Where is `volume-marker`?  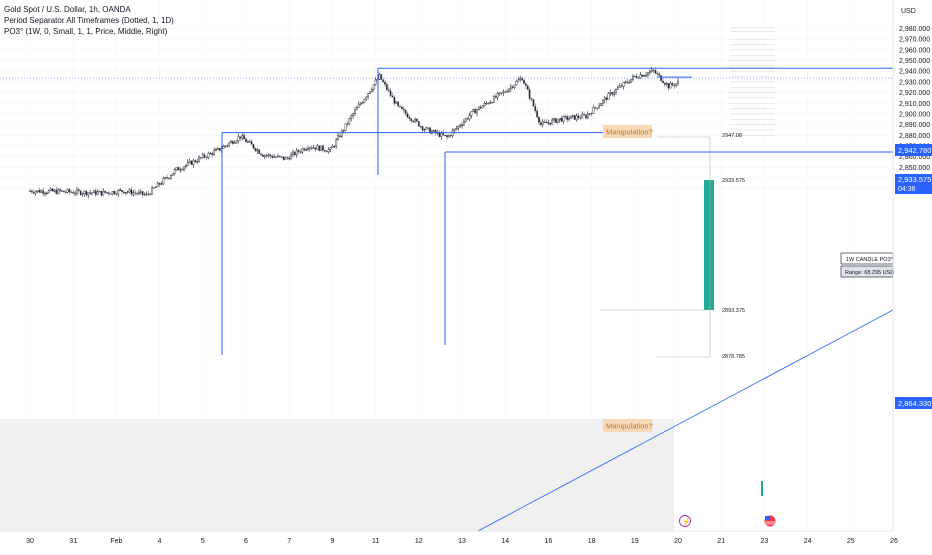
volume-marker is located at coordinates (762, 488).